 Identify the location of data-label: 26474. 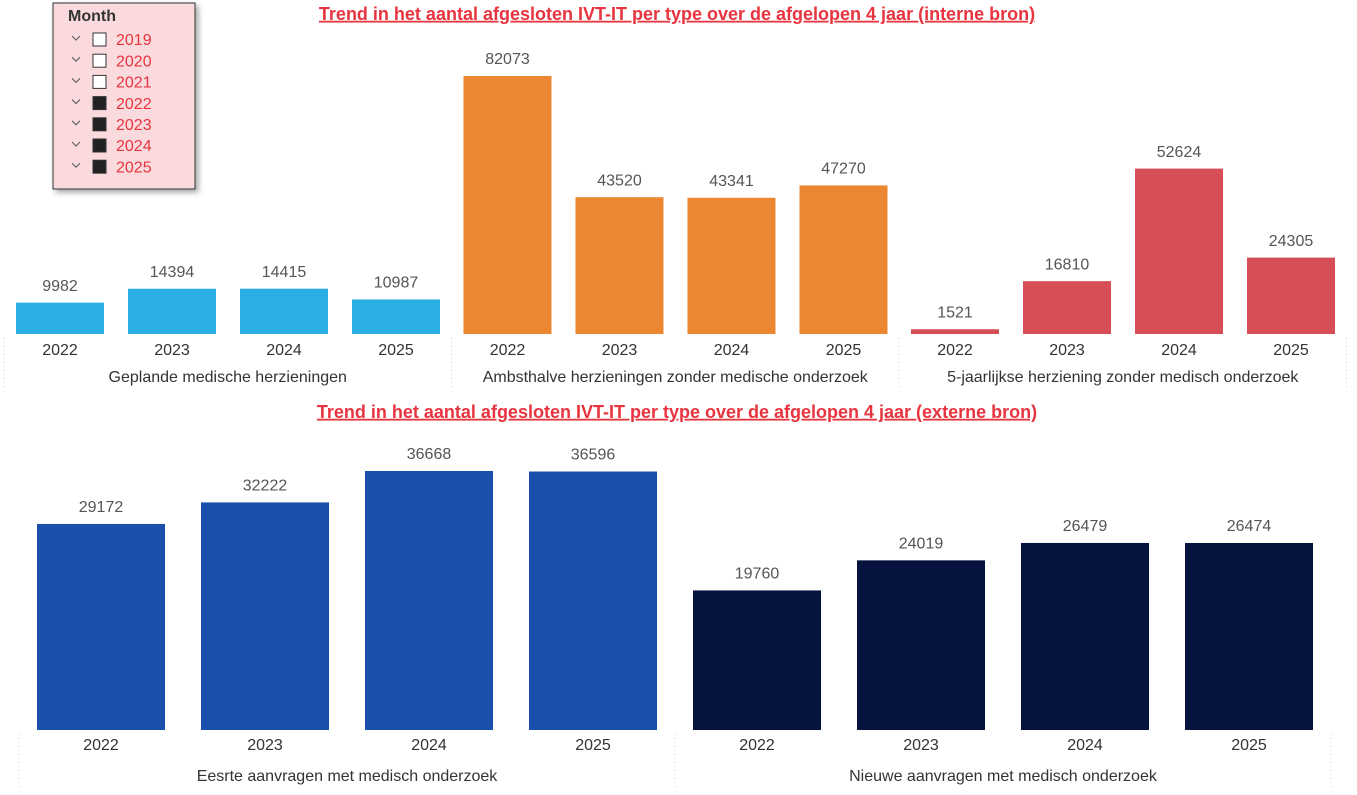
(1249, 526).